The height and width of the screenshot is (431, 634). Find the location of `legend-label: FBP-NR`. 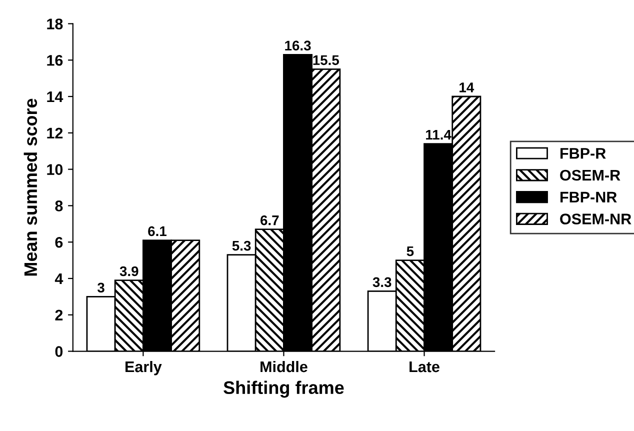

legend-label: FBP-NR is located at coordinates (588, 197).